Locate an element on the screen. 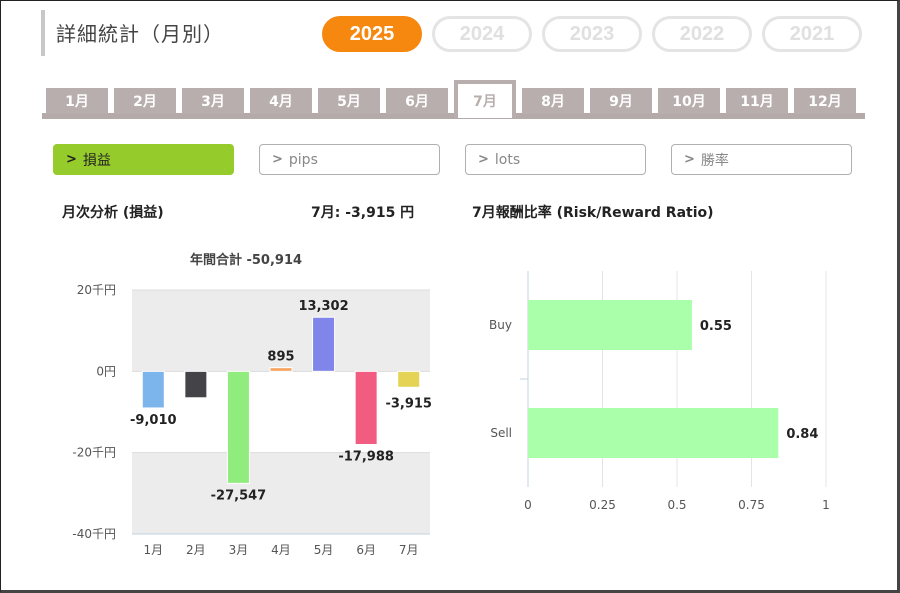  tab-month-11: 11月 is located at coordinates (757, 101).